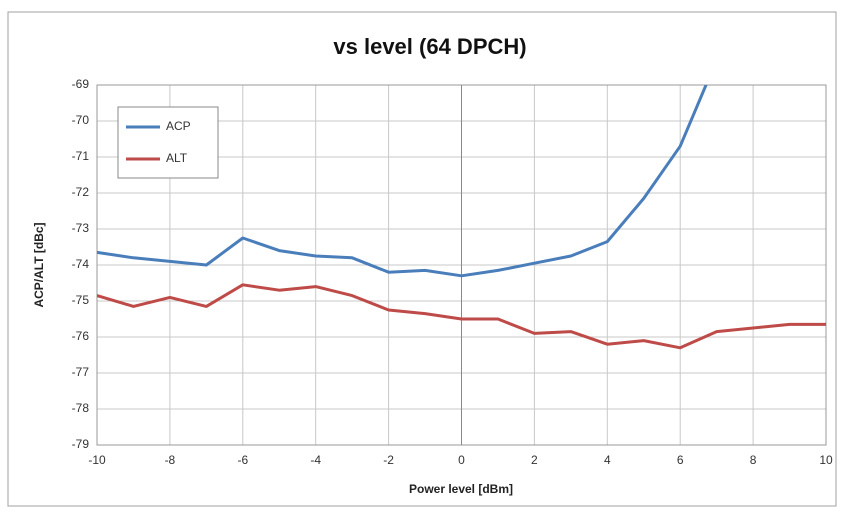 Image resolution: width=843 pixels, height=518 pixels. What do you see at coordinates (81, 156) in the screenshot?
I see `y-tick-label: -71` at bounding box center [81, 156].